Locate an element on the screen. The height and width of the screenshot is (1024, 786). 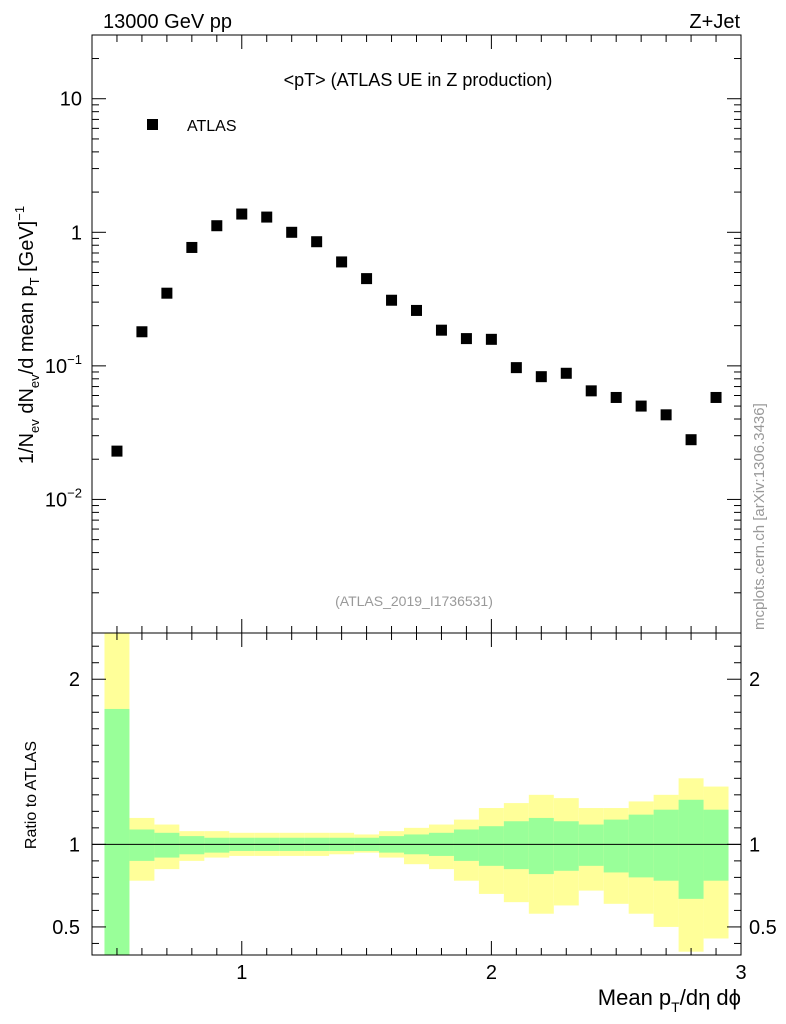
process-label: Z+Jet is located at coordinates (714, 22).